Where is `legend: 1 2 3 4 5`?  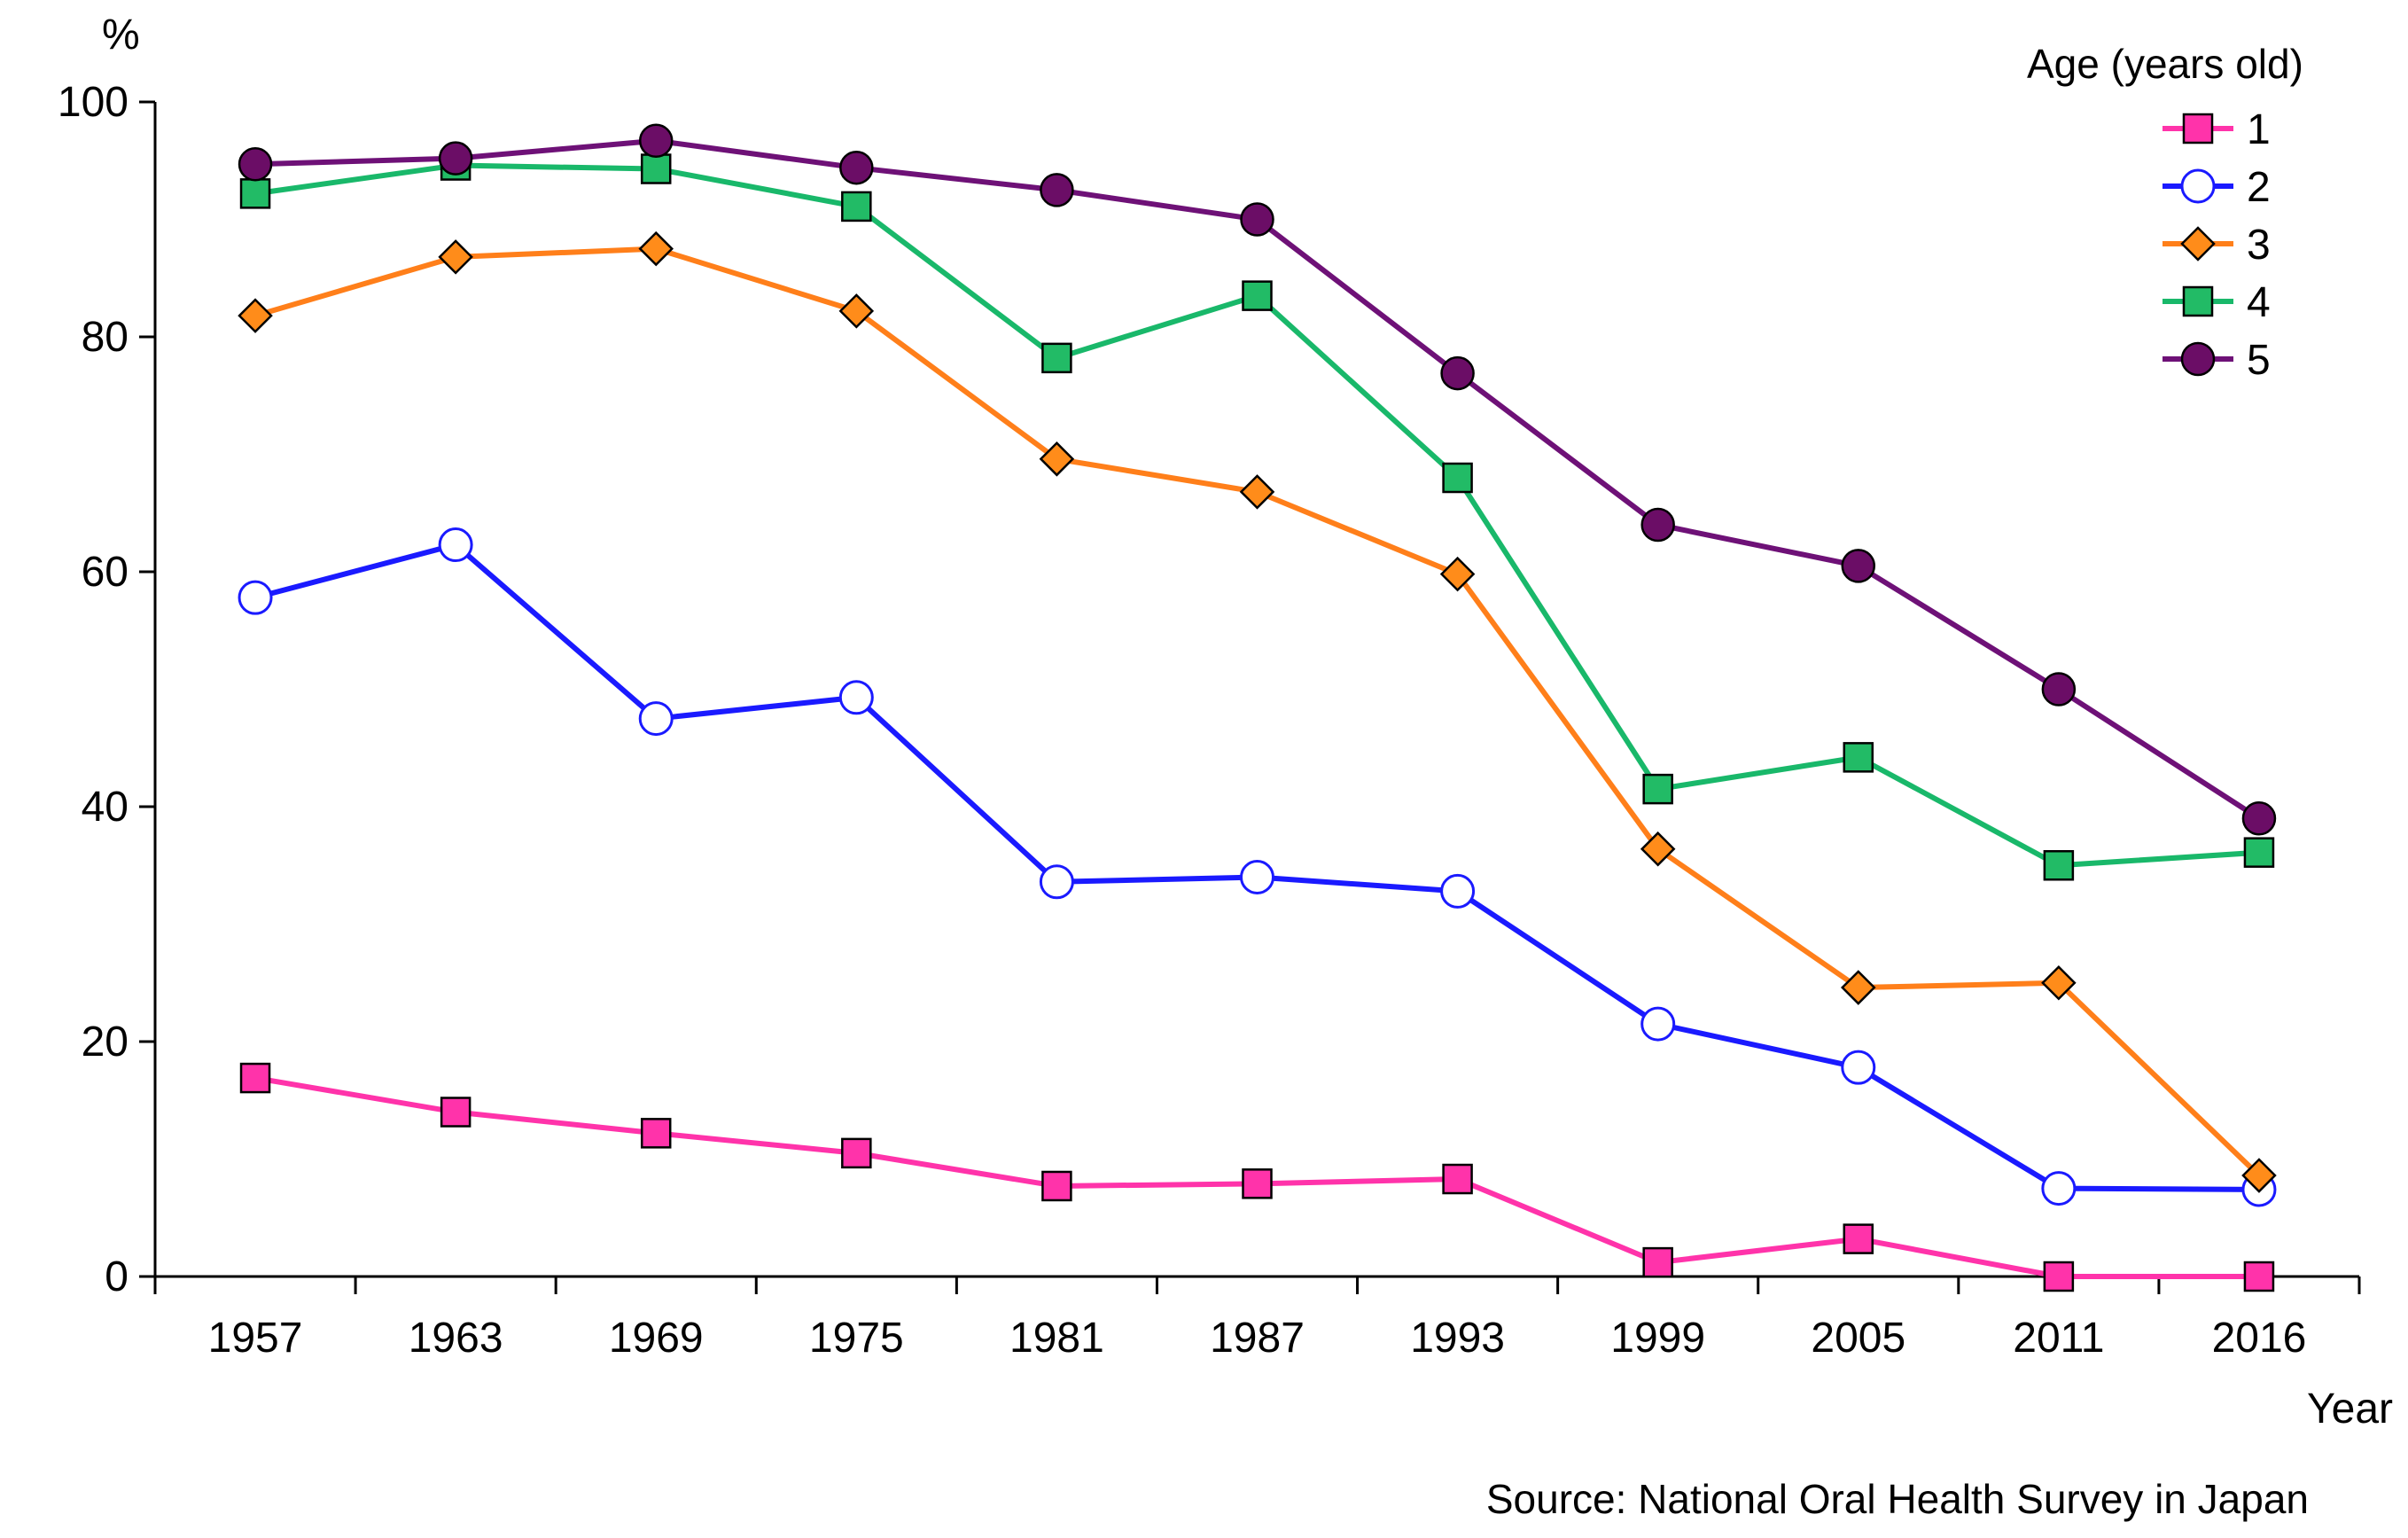 legend: 1 2 3 4 5 is located at coordinates (2217, 245).